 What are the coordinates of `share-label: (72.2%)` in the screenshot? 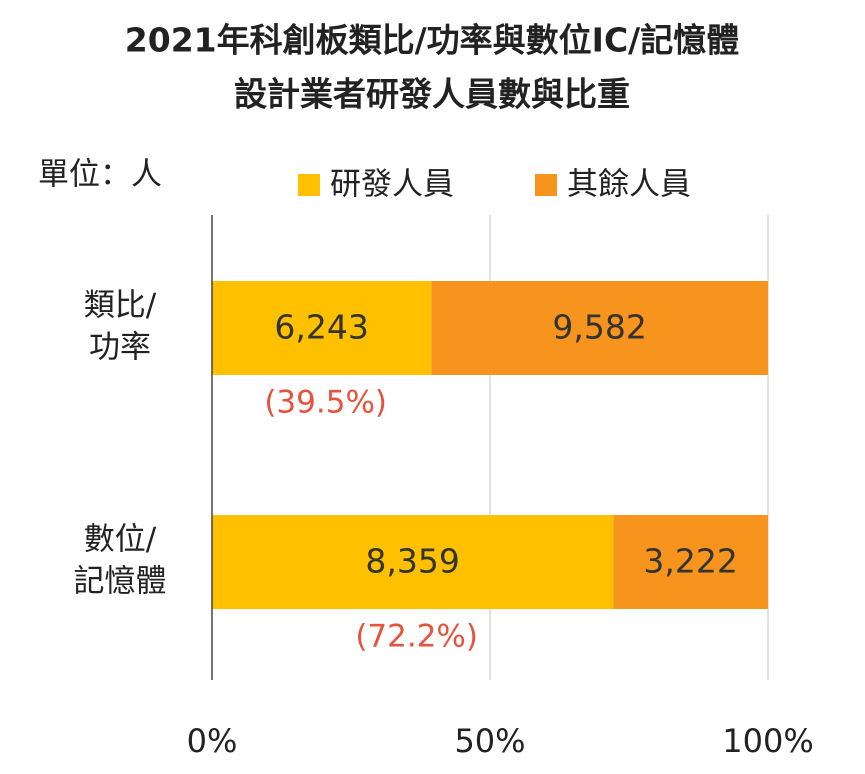 It's located at (416, 637).